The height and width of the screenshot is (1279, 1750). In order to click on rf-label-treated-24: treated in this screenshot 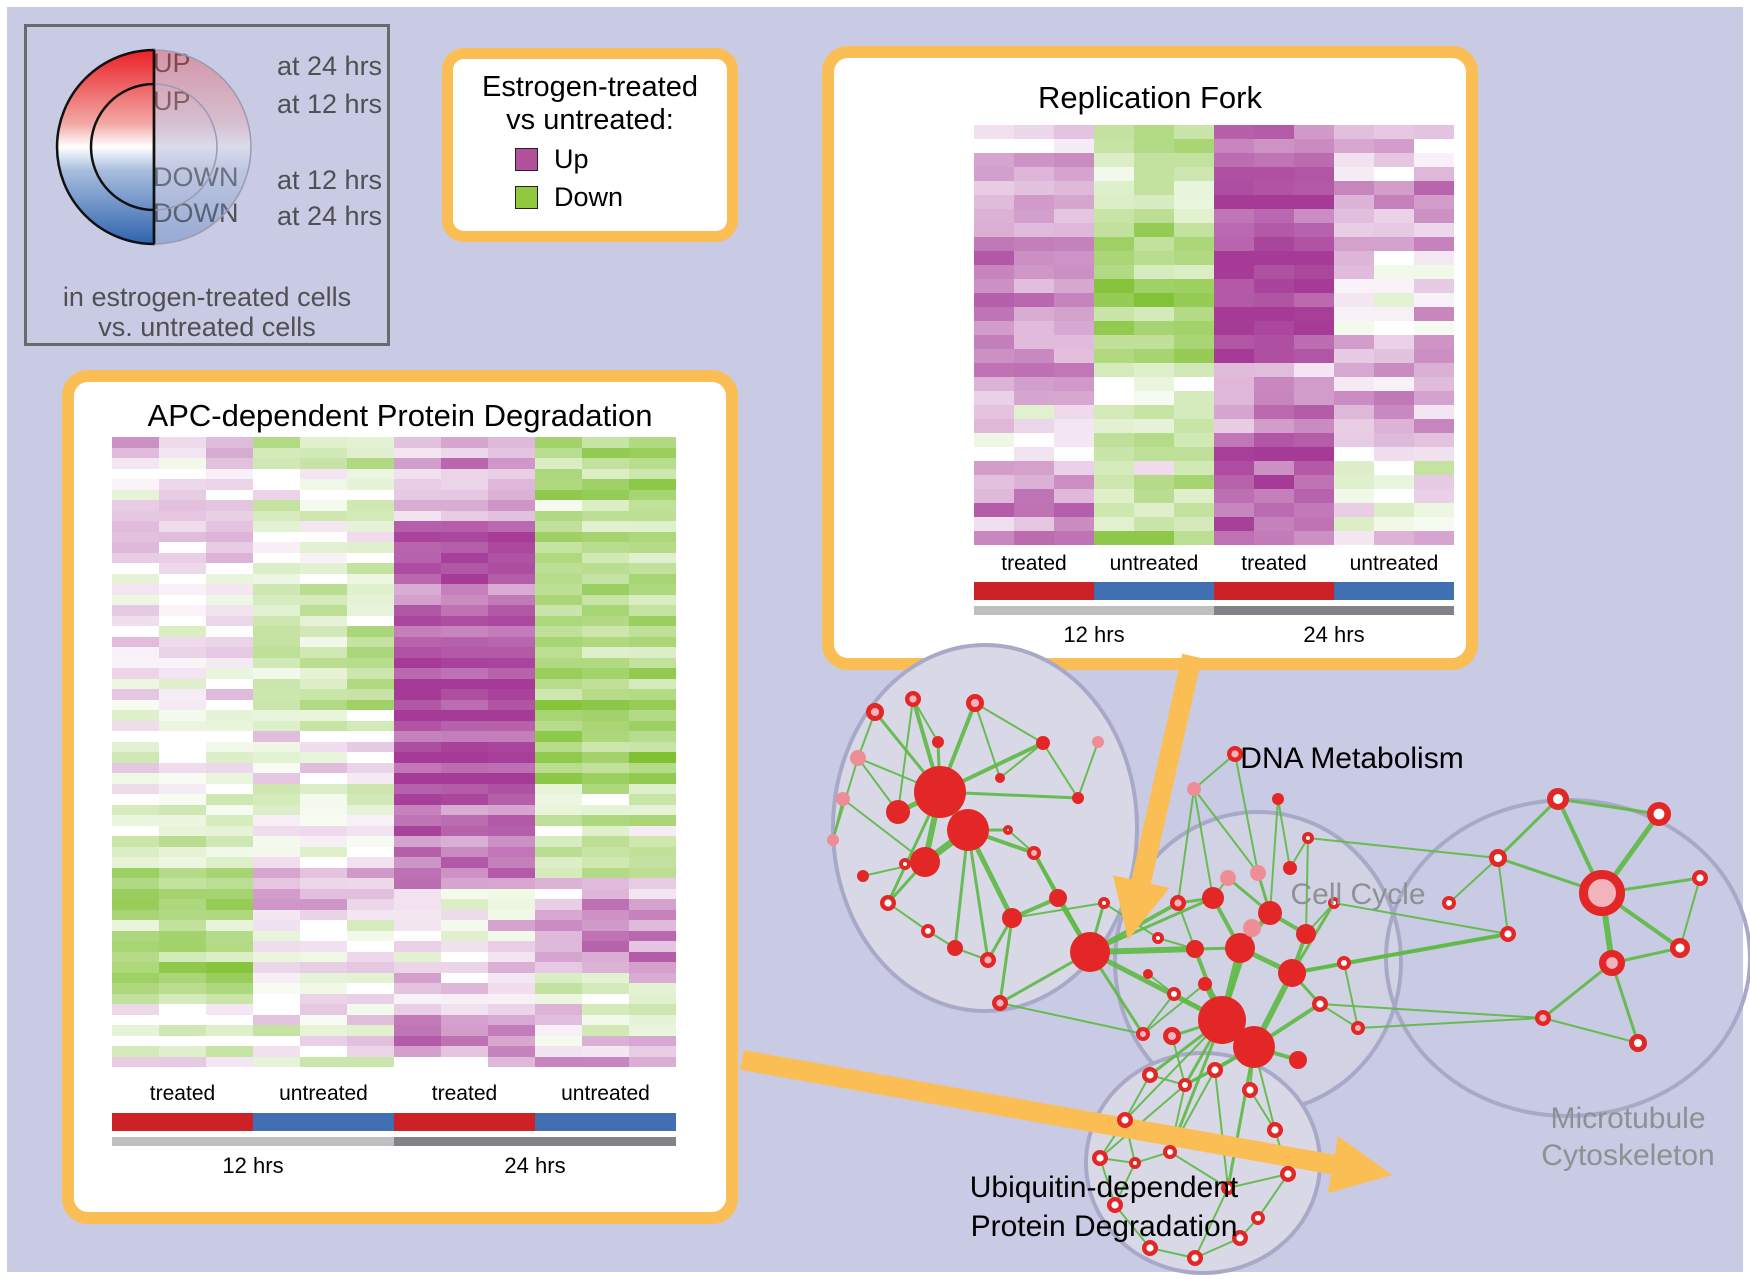, I will do `click(1274, 563)`.